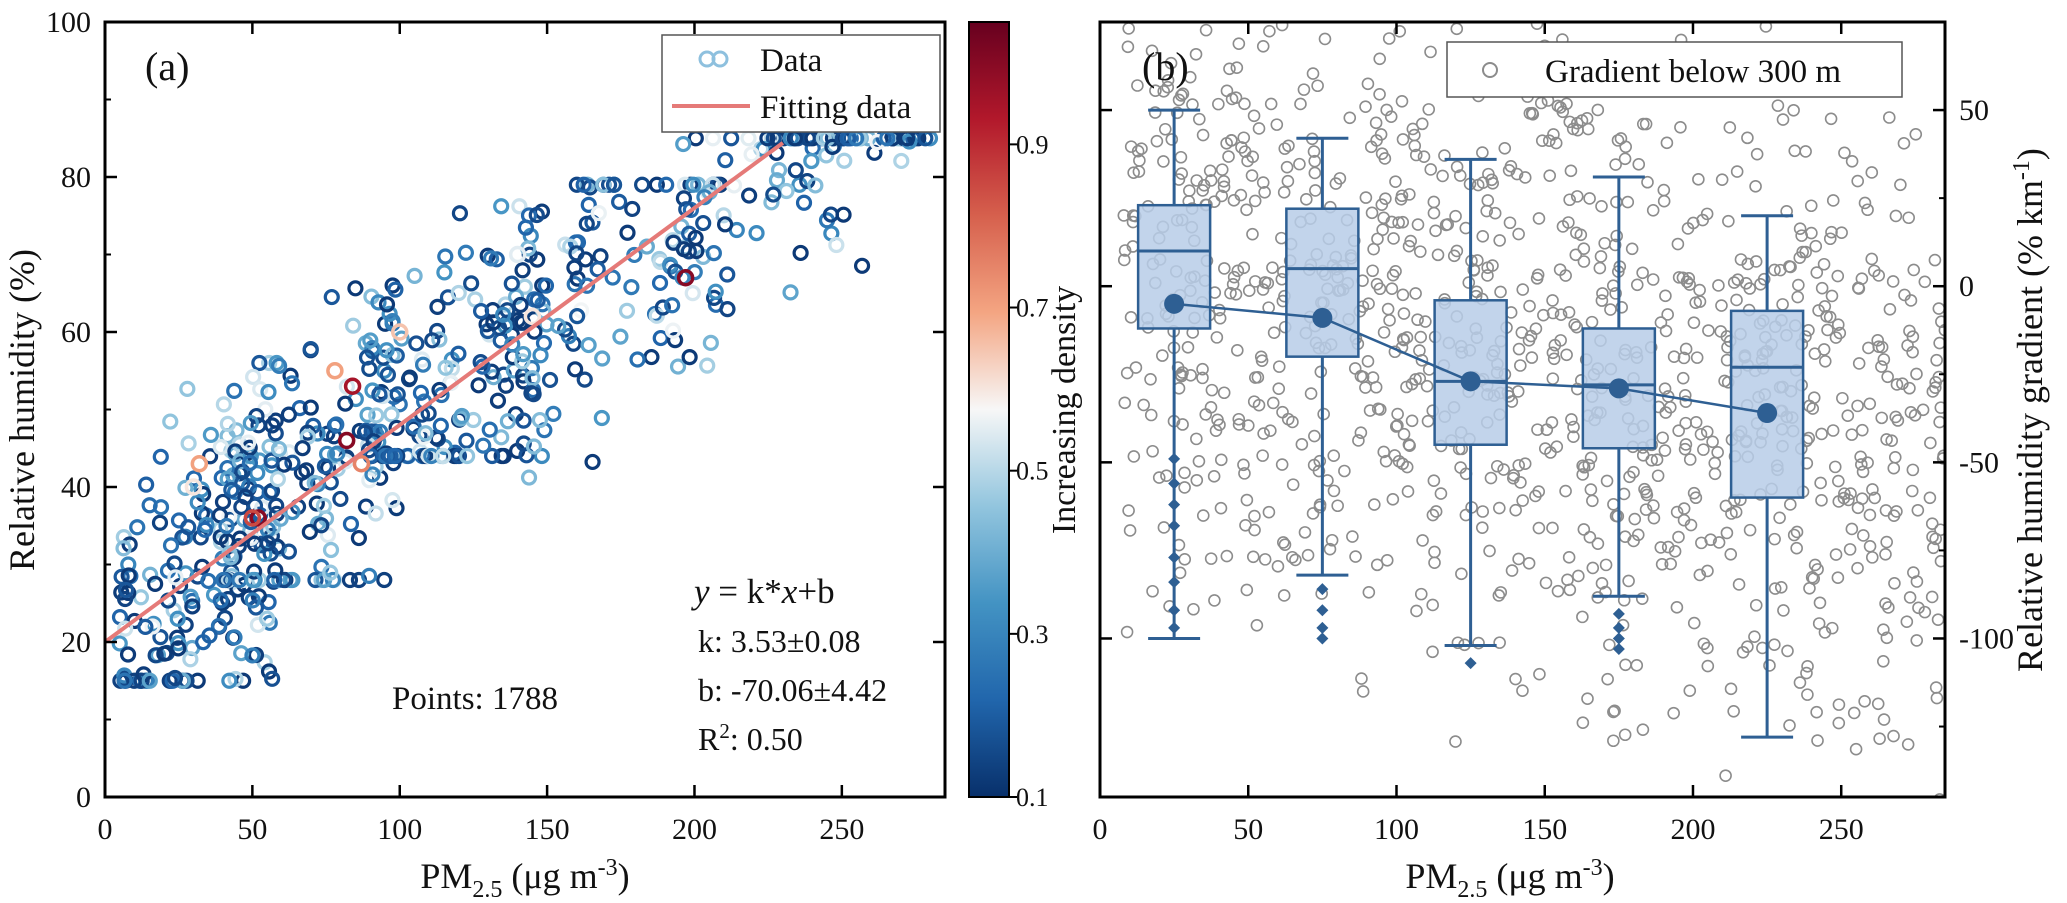 The height and width of the screenshot is (903, 2067). I want to click on panel-b-legend-box, so click(1674, 69).